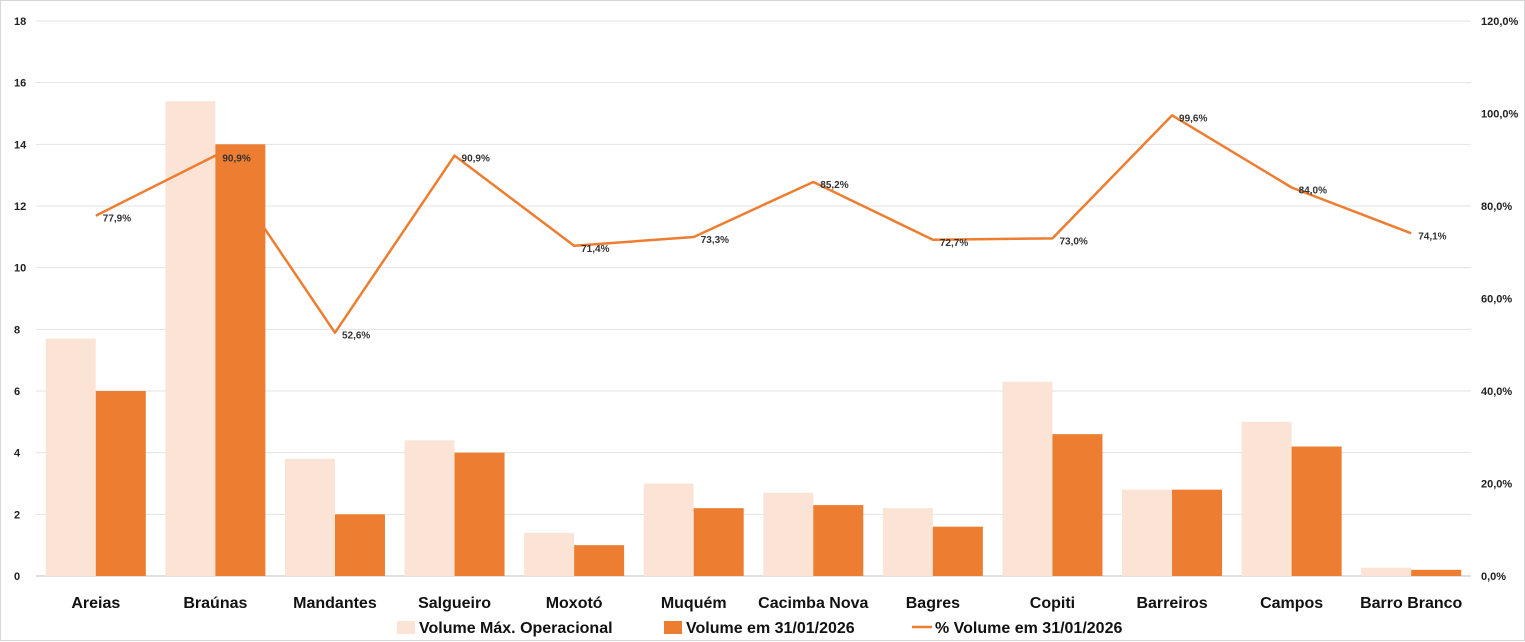 The width and height of the screenshot is (1525, 642). Describe the element at coordinates (694, 603) in the screenshot. I see `x-tick-label: Muquém` at that location.